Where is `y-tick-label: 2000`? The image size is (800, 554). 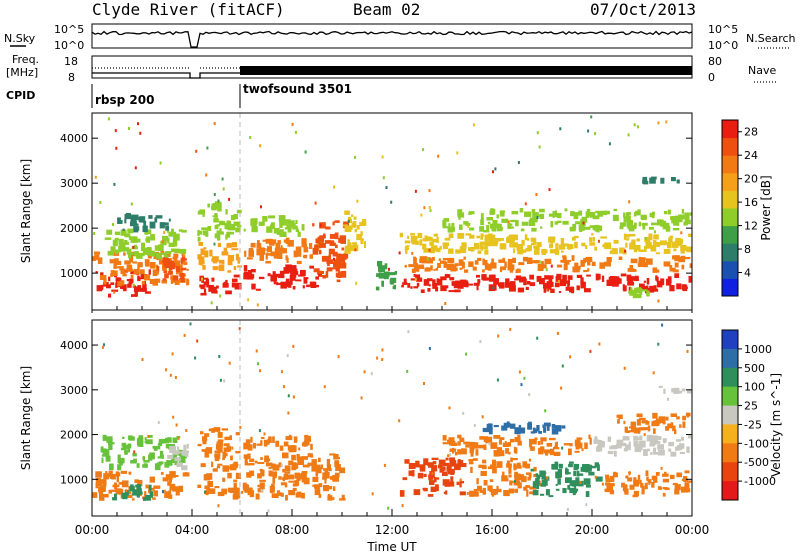 y-tick-label: 2000 is located at coordinates (74, 435).